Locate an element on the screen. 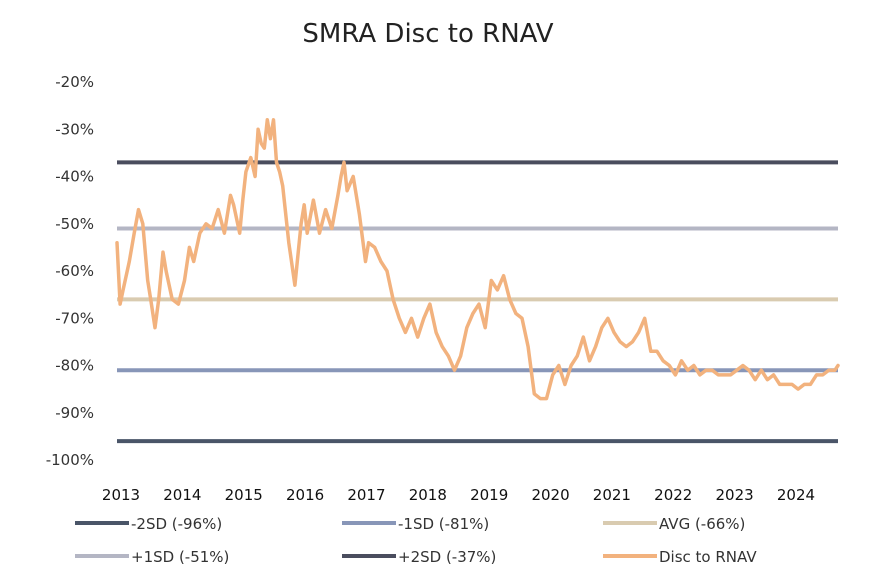  legend-label: -1SD (-81%) is located at coordinates (443, 524).